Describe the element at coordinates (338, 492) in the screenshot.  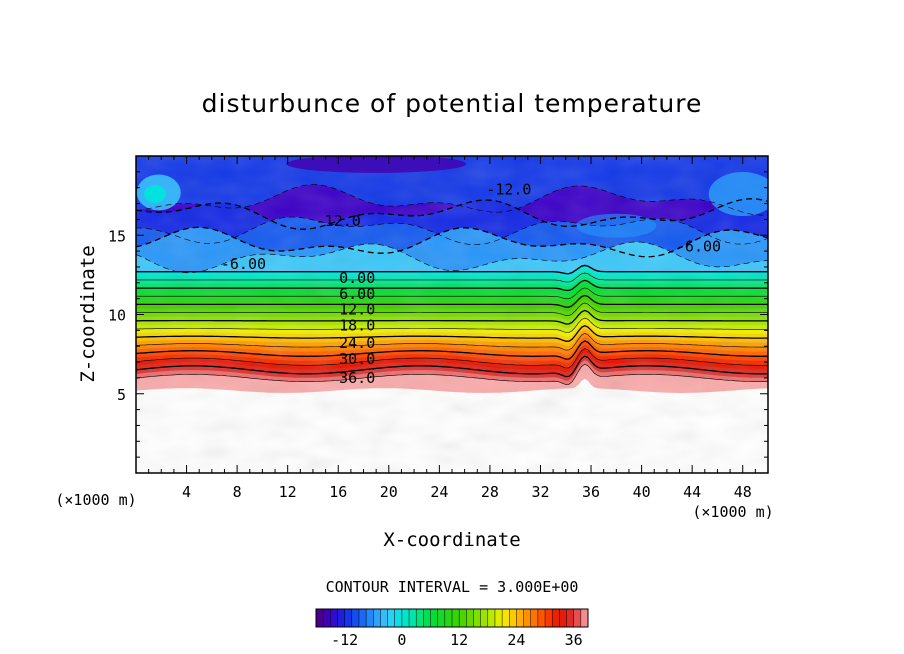
I see `x-tick-label: 16` at that location.